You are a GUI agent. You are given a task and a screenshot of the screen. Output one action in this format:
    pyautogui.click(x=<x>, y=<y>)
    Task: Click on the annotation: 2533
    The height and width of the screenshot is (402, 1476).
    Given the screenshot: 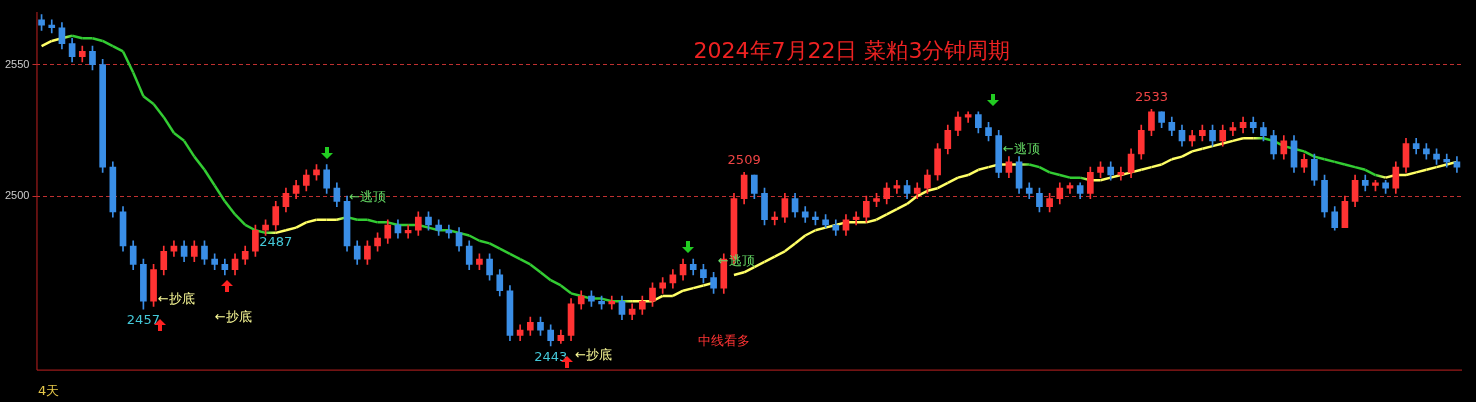 What is the action you would take?
    pyautogui.click(x=1151, y=96)
    